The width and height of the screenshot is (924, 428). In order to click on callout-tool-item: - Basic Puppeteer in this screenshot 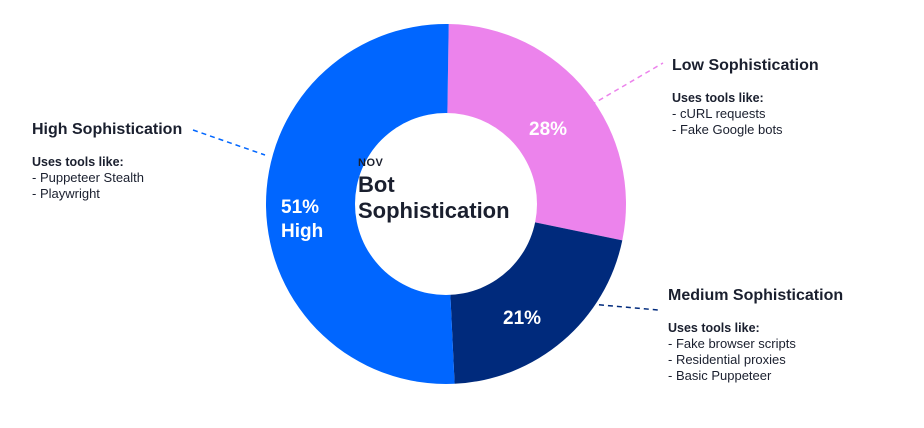, I will do `click(720, 375)`.